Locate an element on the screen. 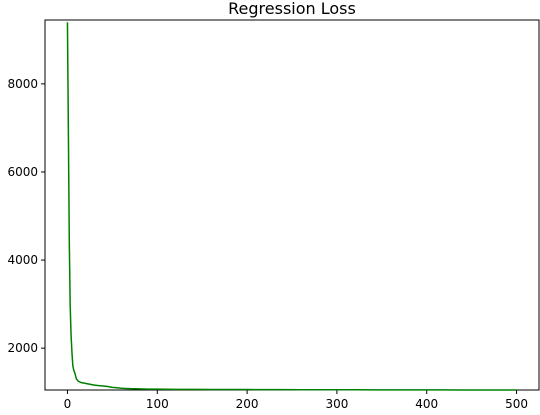 The width and height of the screenshot is (540, 415). x-tick-label: 0 is located at coordinates (68, 404).